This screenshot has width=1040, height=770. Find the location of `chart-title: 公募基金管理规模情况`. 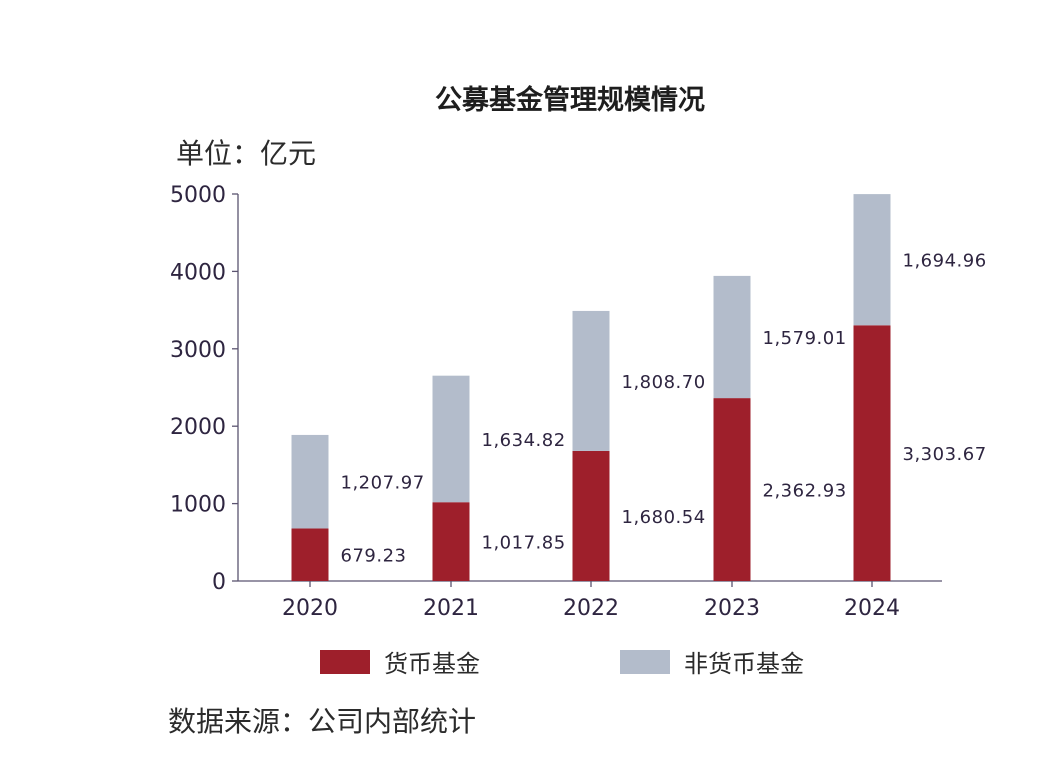

chart-title: 公募基金管理规模情况 is located at coordinates (570, 100).